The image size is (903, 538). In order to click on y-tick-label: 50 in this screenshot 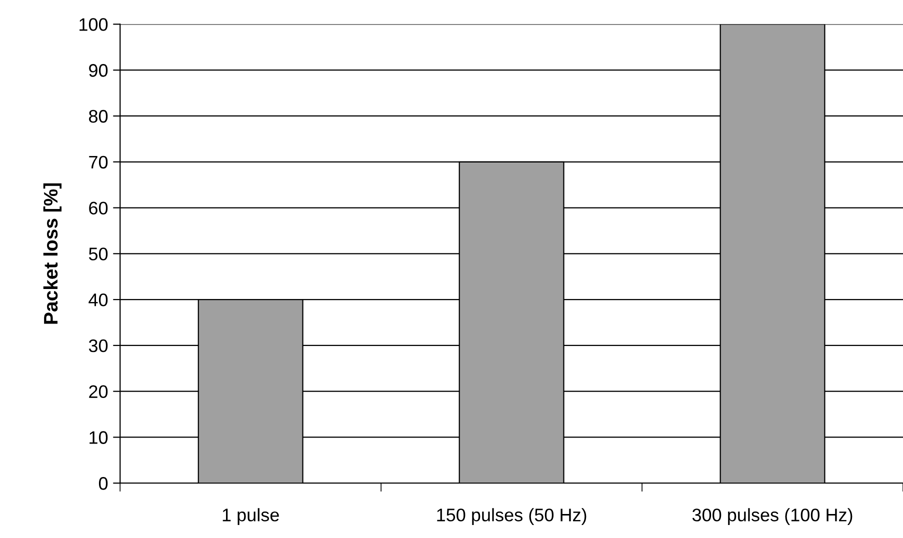, I will do `click(98, 254)`.